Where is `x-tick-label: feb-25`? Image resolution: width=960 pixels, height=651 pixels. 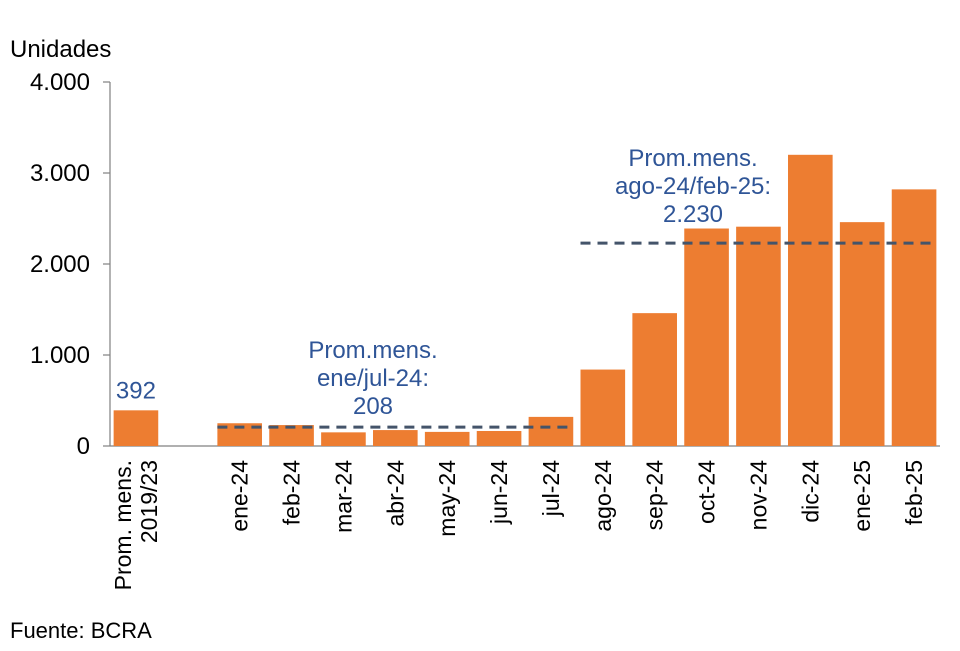
x-tick-label: feb-25 is located at coordinates (914, 492).